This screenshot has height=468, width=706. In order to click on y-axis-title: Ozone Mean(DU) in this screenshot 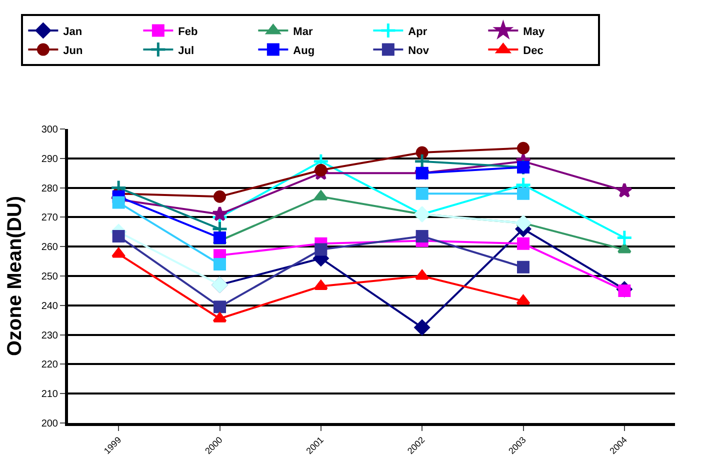, I will do `click(15, 276)`.